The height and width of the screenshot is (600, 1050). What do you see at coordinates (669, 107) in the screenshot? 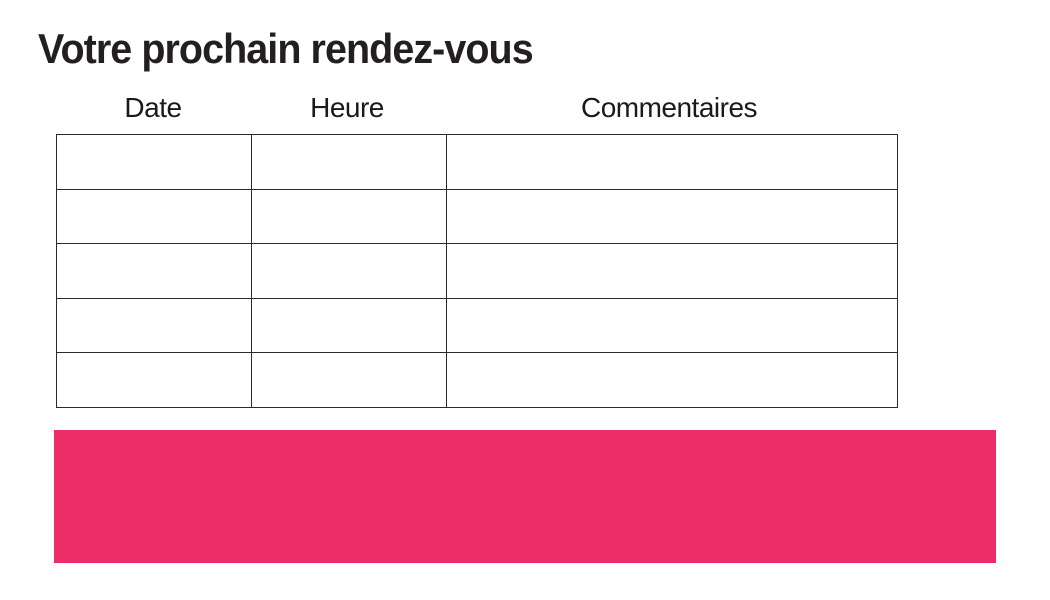
I see `column-header-commentaires: Commentaires` at bounding box center [669, 107].